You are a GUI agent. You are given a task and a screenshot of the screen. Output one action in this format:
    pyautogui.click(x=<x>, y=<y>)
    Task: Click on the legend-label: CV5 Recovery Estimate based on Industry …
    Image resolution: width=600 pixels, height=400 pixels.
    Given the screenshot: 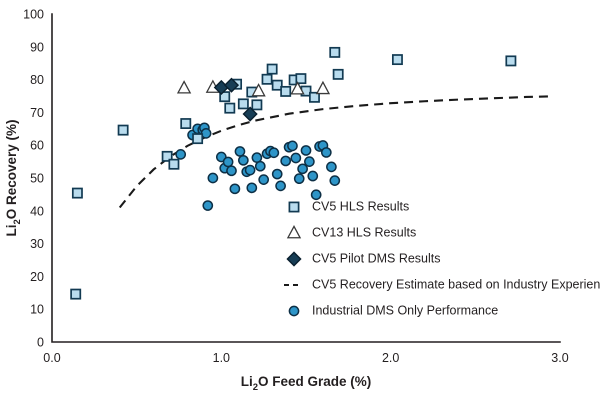 What is the action you would take?
    pyautogui.click(x=456, y=284)
    